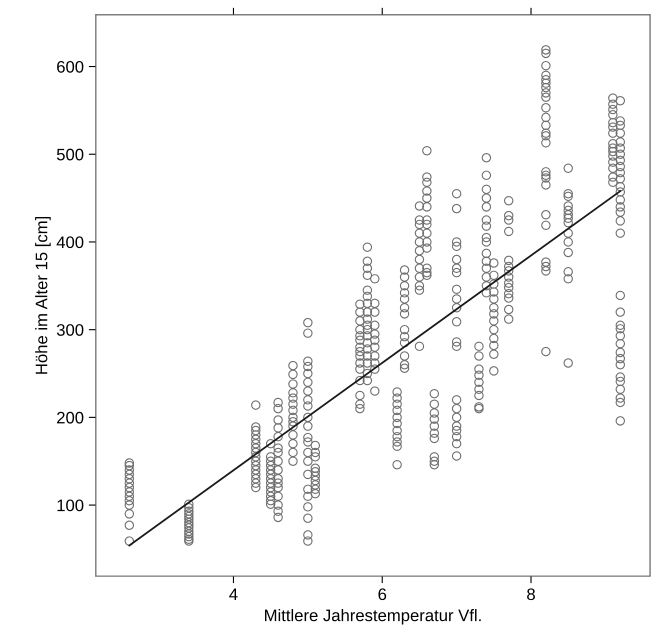 This screenshot has width=652, height=643. Describe the element at coordinates (70, 242) in the screenshot. I see `y-tick-label: 400` at that location.